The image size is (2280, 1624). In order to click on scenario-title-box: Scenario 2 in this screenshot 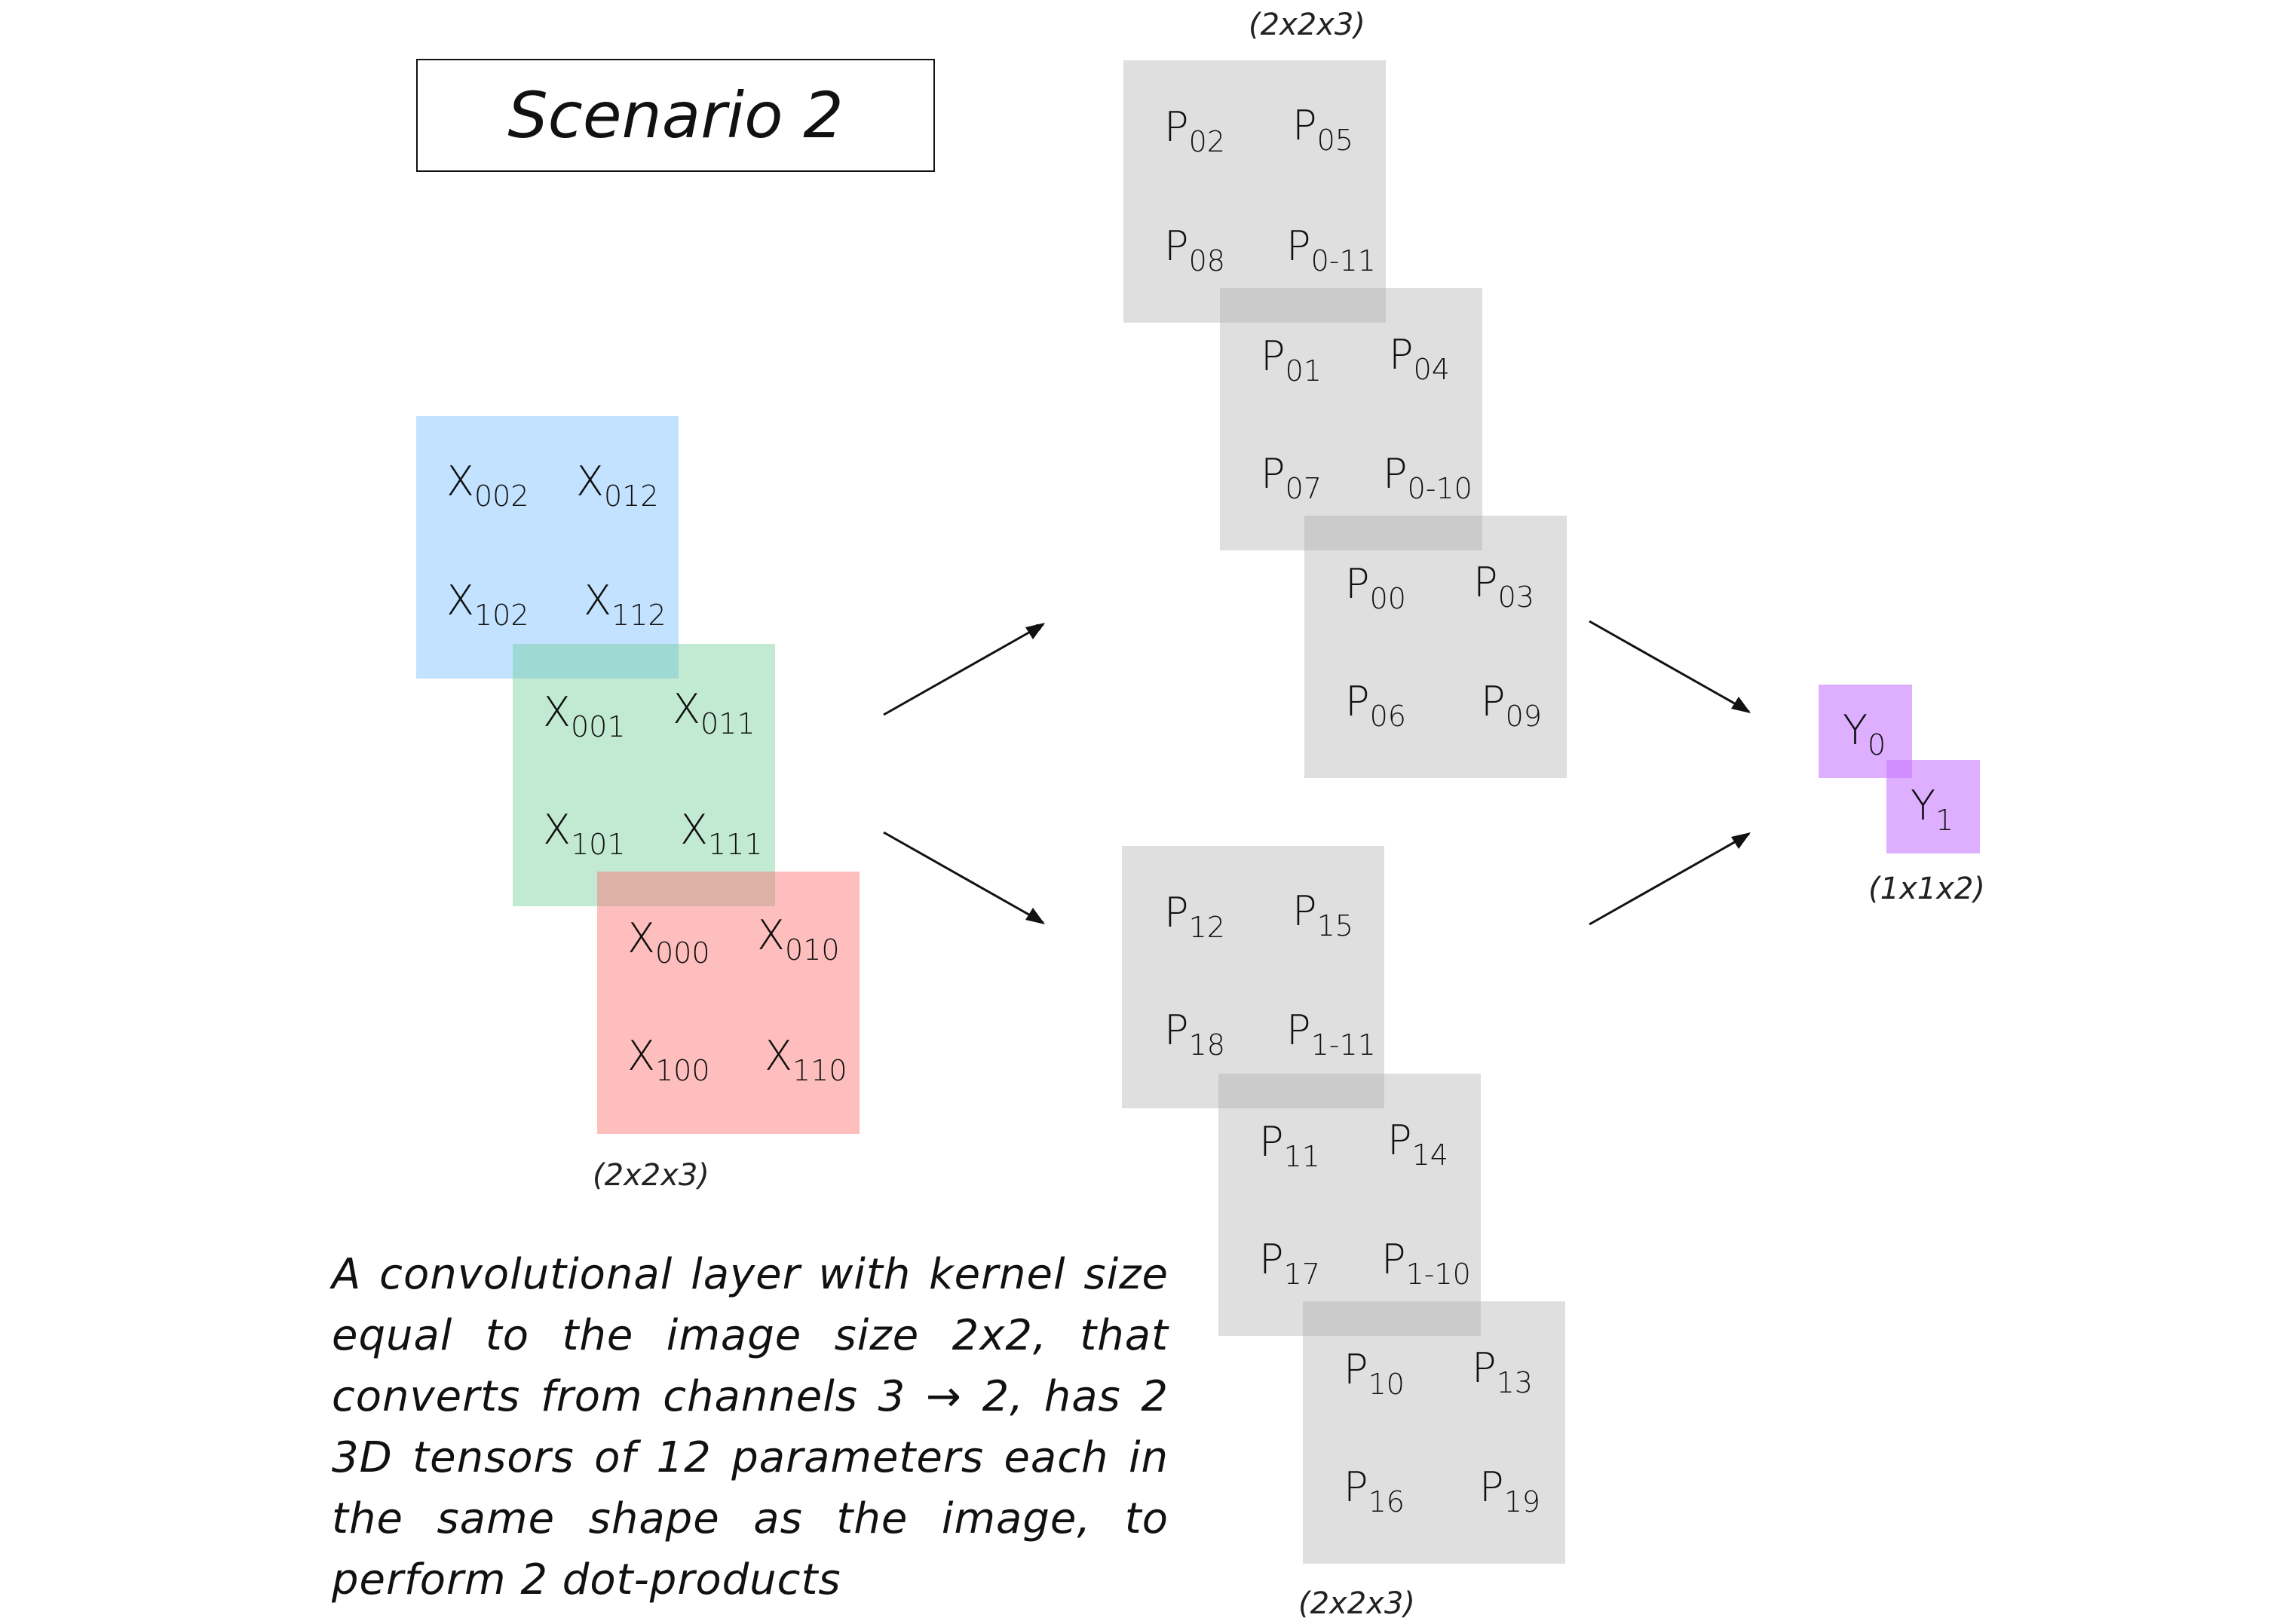, I will do `click(675, 116)`.